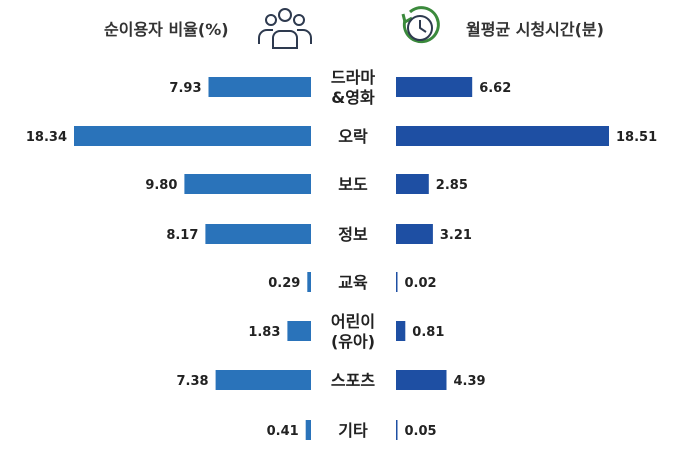 The image size is (700, 462). What do you see at coordinates (353, 136) in the screenshot?
I see `category-label: 오락` at bounding box center [353, 136].